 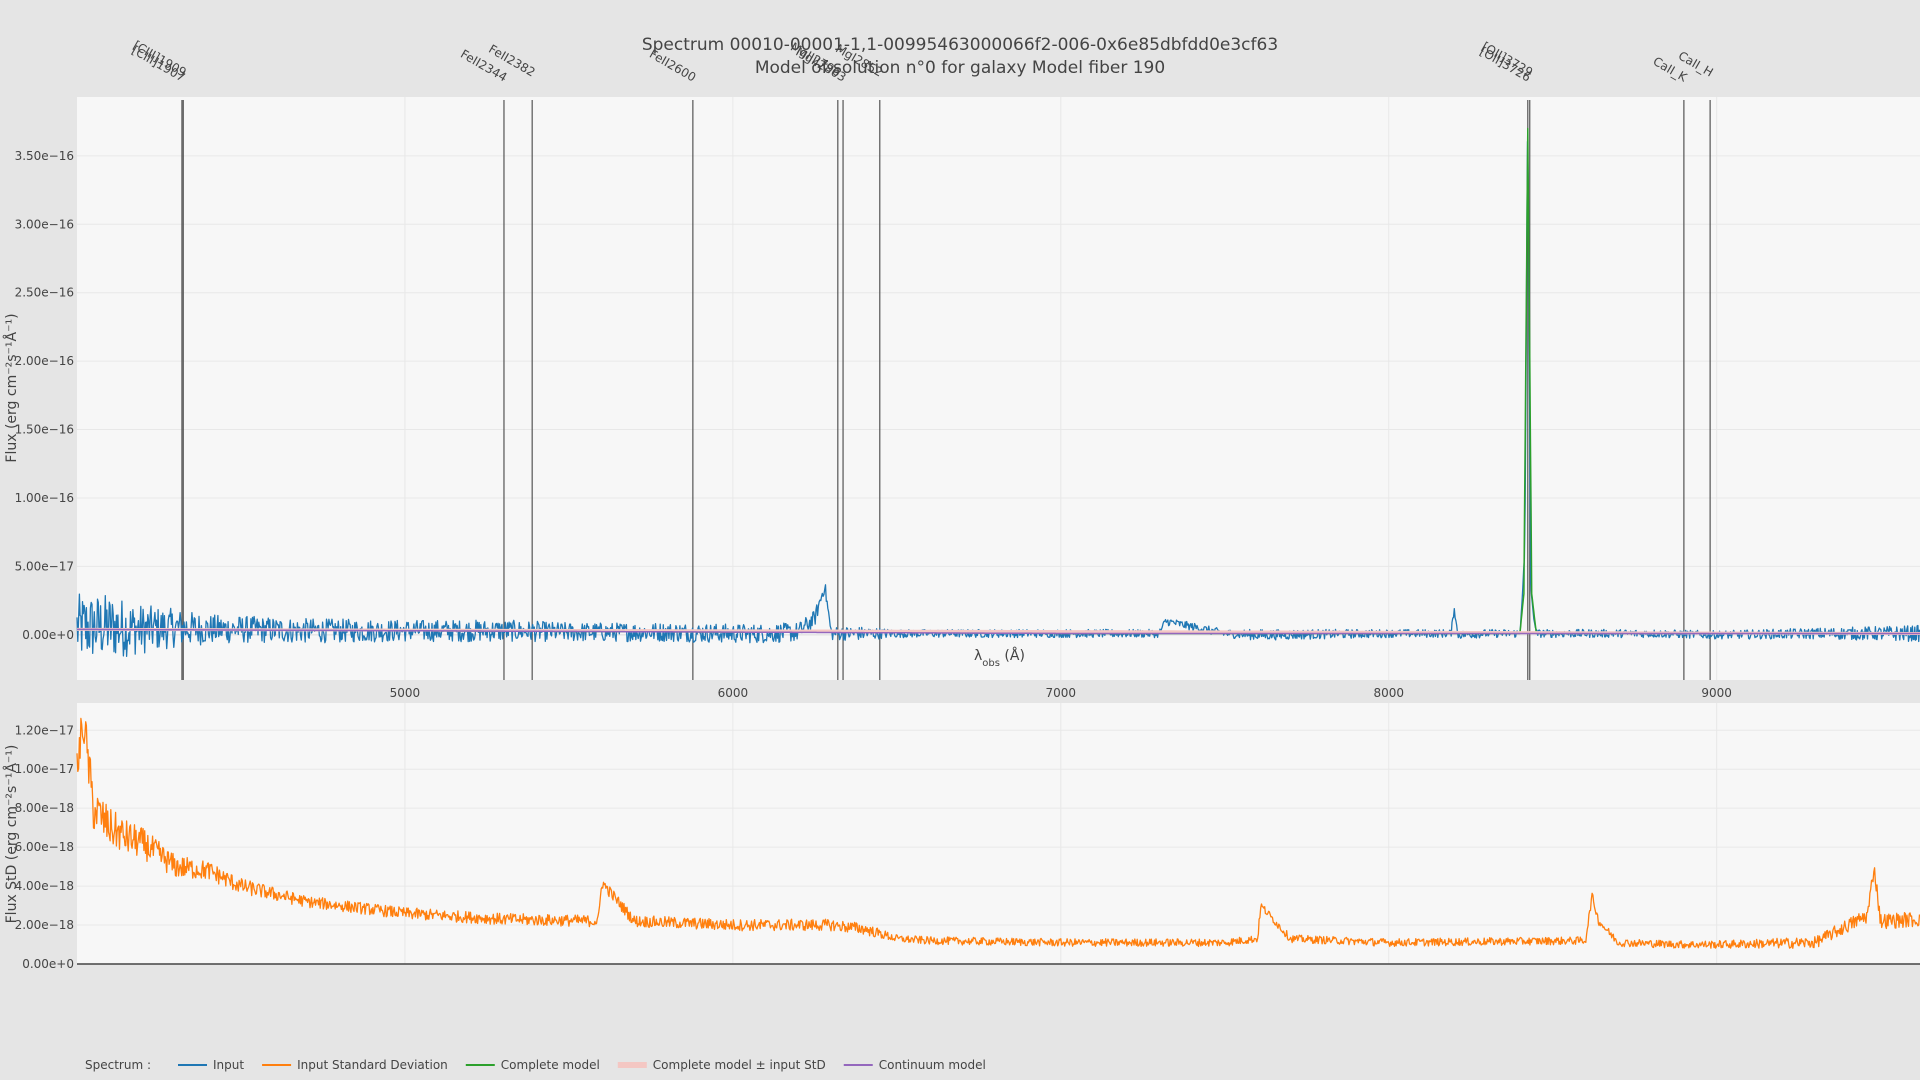 What do you see at coordinates (44, 361) in the screenshot?
I see `top-y-tick-label: 2.00e−16` at bounding box center [44, 361].